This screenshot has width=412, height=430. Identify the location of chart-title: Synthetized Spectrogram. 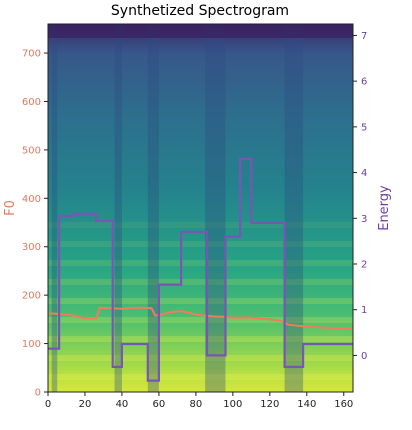
(200, 11).